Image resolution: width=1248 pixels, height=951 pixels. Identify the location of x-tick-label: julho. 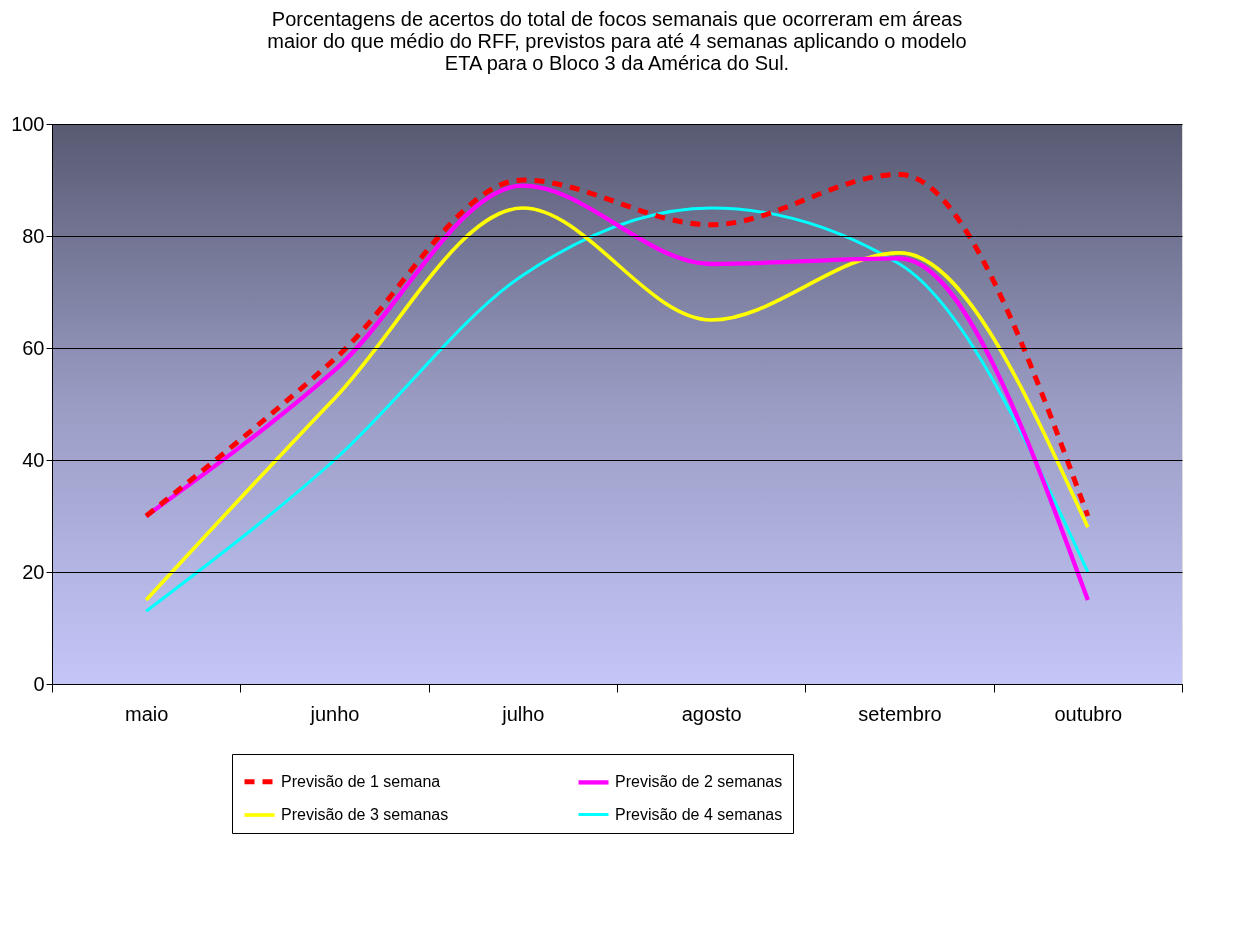
(523, 713).